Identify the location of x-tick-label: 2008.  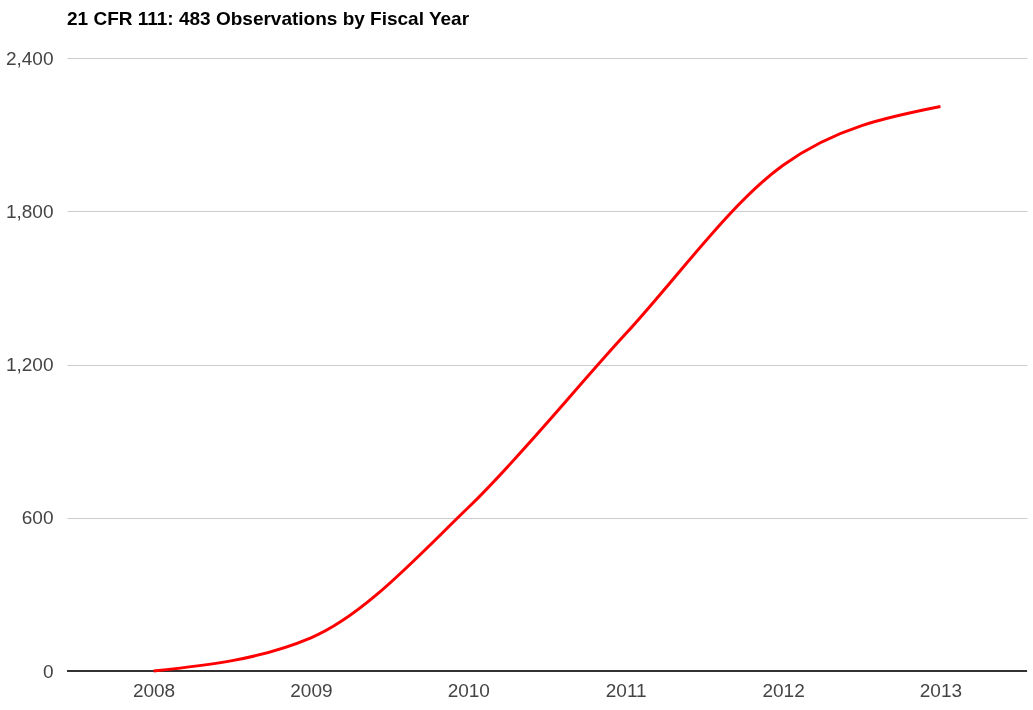
(154, 690).